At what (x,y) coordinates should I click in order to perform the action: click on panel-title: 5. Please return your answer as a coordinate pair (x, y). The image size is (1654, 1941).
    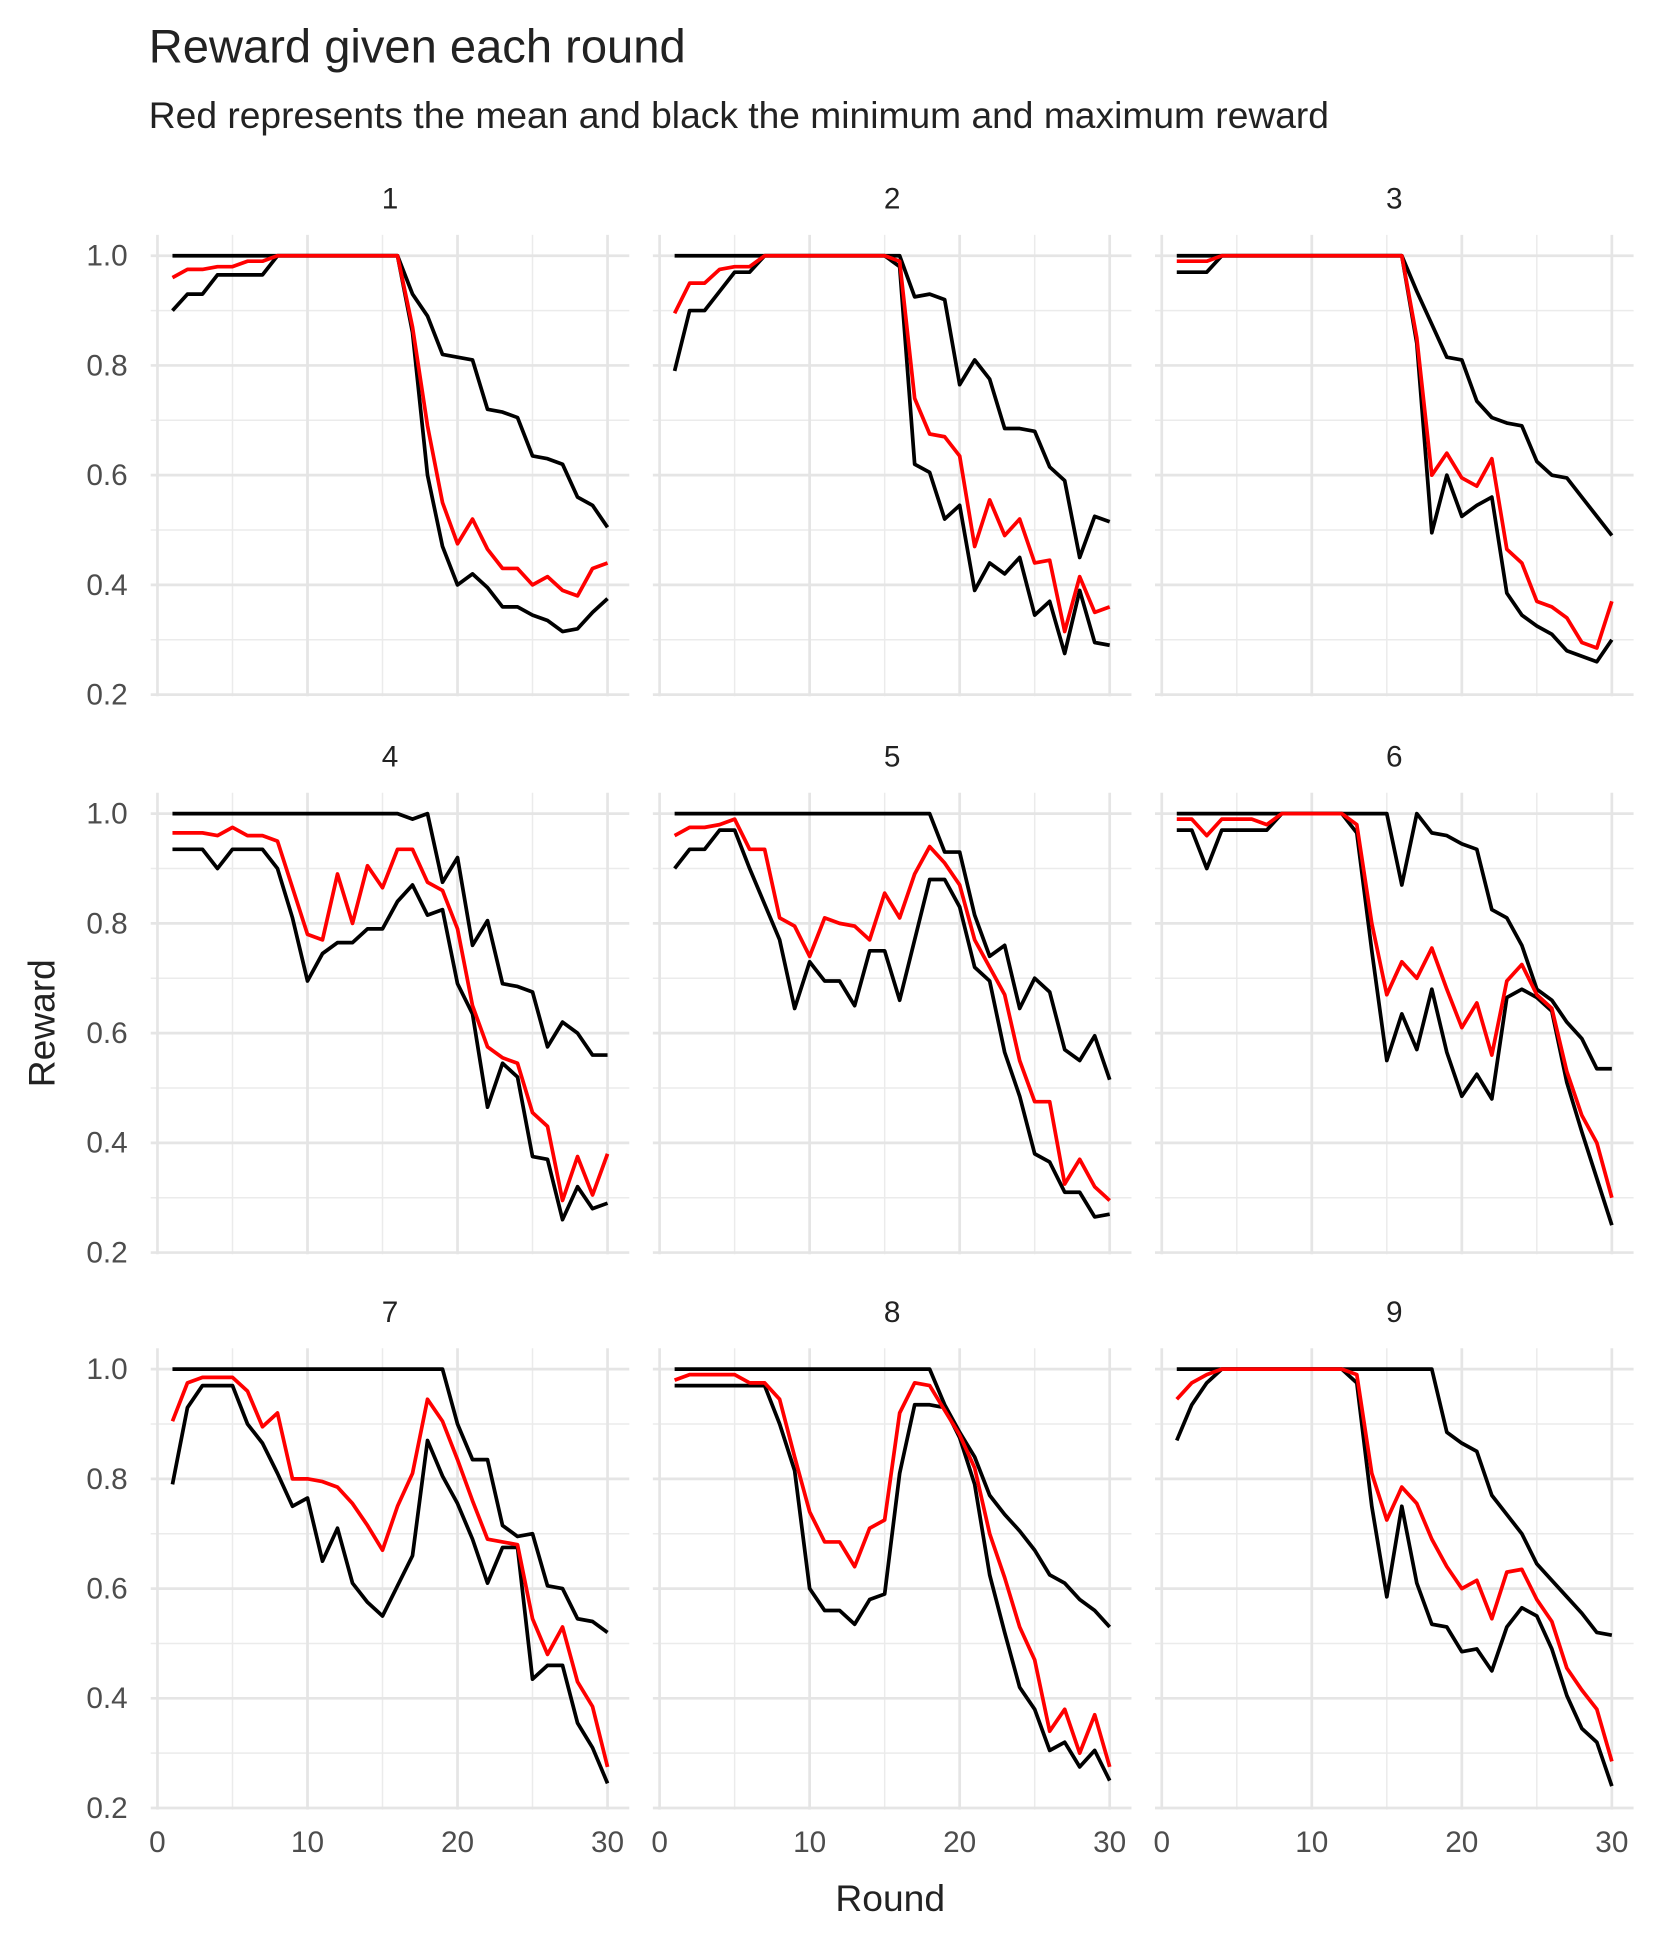
    Looking at the image, I should click on (892, 757).